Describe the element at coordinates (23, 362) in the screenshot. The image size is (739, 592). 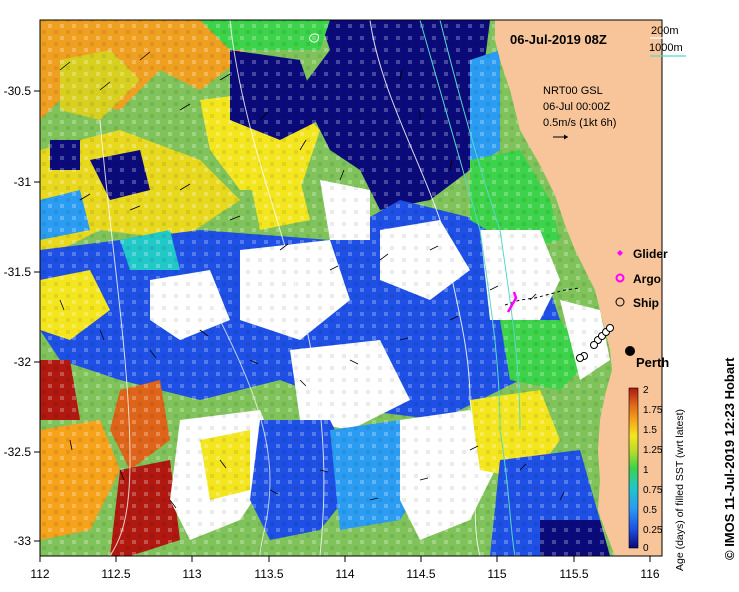
I see `y-tick-label: -32` at that location.